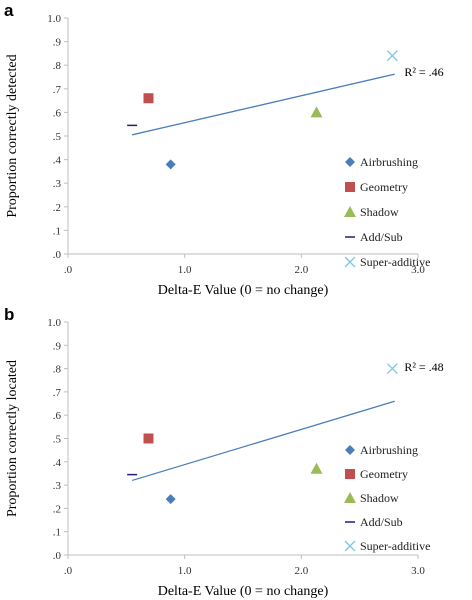 This screenshot has width=472, height=600. What do you see at coordinates (350, 450) in the screenshot?
I see `panel-b-legend-marker-airbrushing` at bounding box center [350, 450].